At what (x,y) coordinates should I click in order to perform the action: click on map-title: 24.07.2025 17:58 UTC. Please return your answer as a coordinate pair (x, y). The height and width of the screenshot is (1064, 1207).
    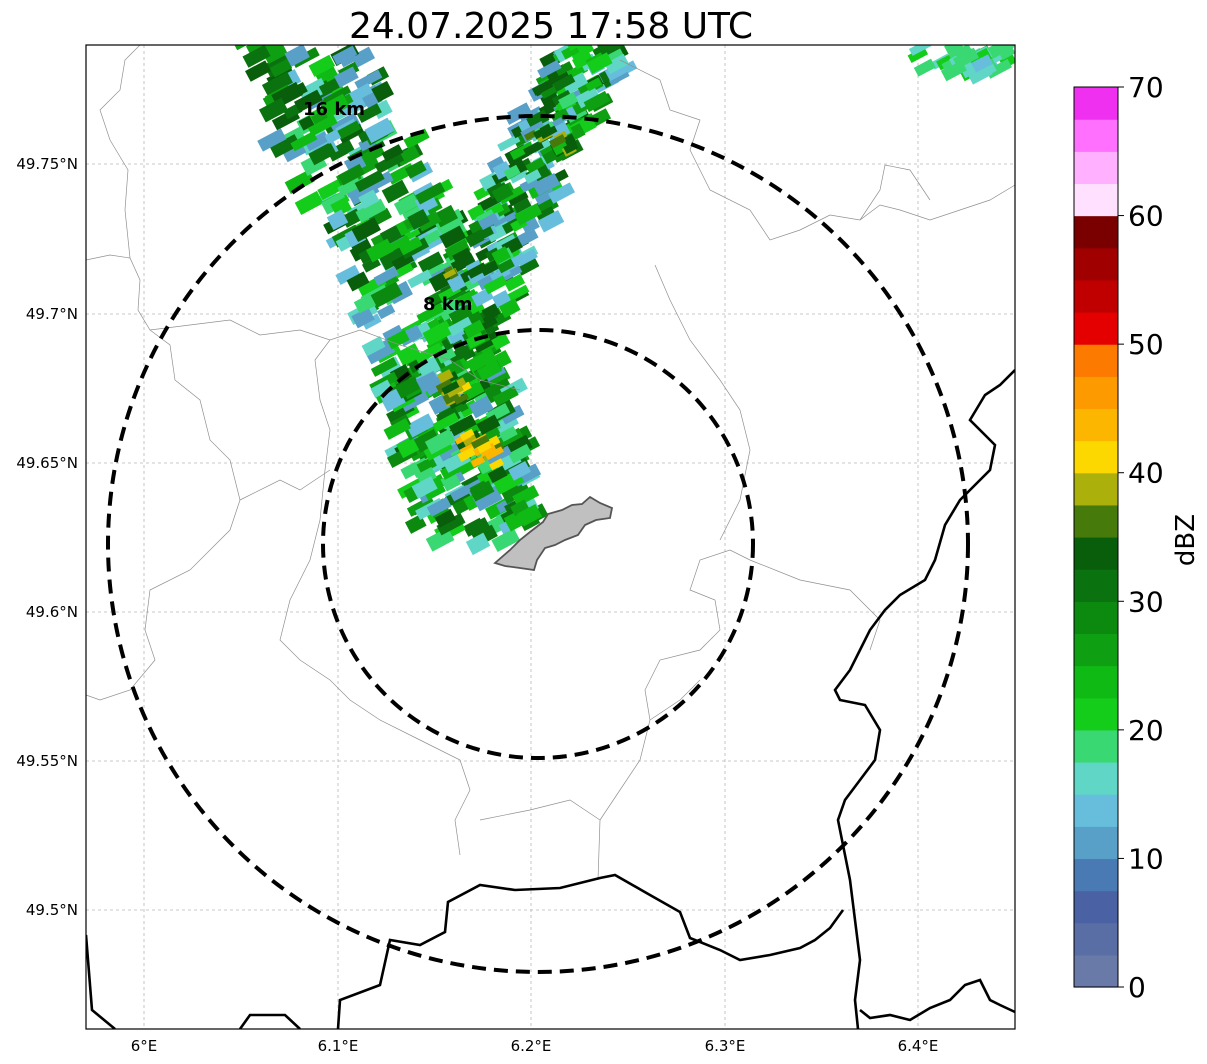
    Looking at the image, I should click on (551, 26).